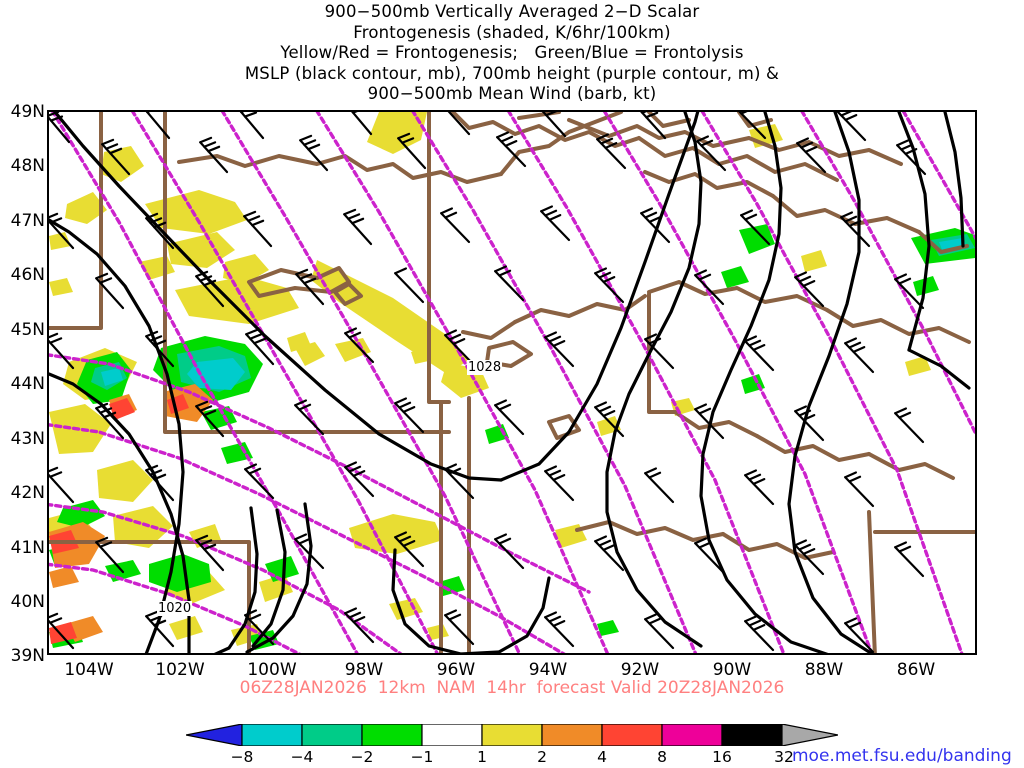 This screenshot has width=1024, height=768. What do you see at coordinates (180, 670) in the screenshot?
I see `lon-tick-102W: 102W` at bounding box center [180, 670].